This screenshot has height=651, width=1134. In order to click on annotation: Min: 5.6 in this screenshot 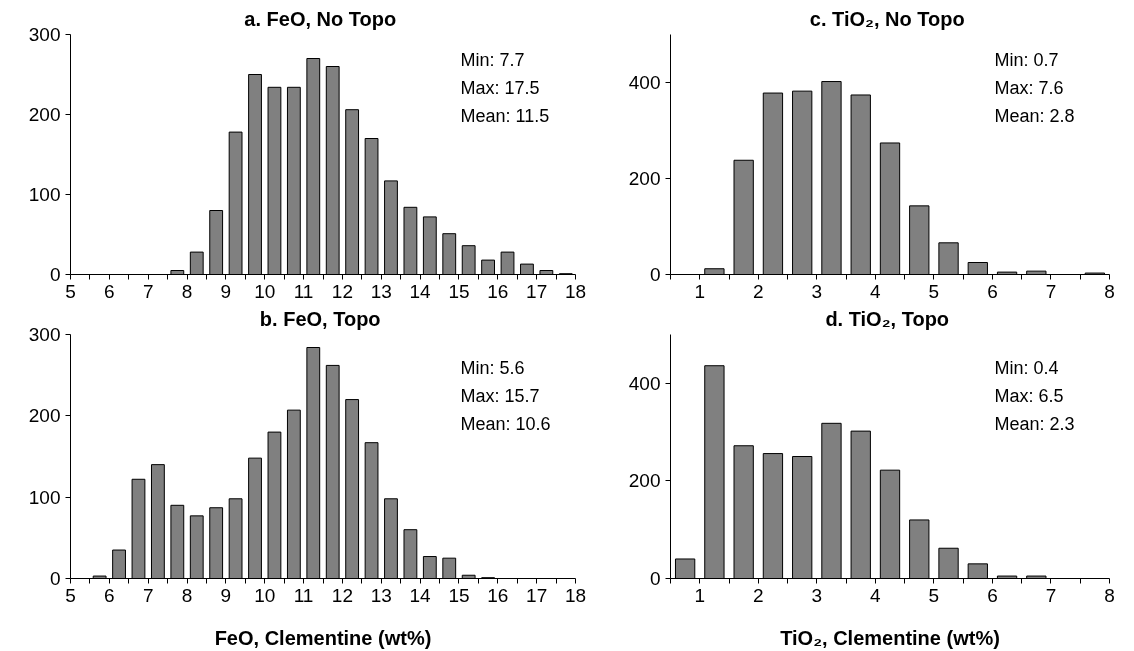, I will do `click(492, 367)`.